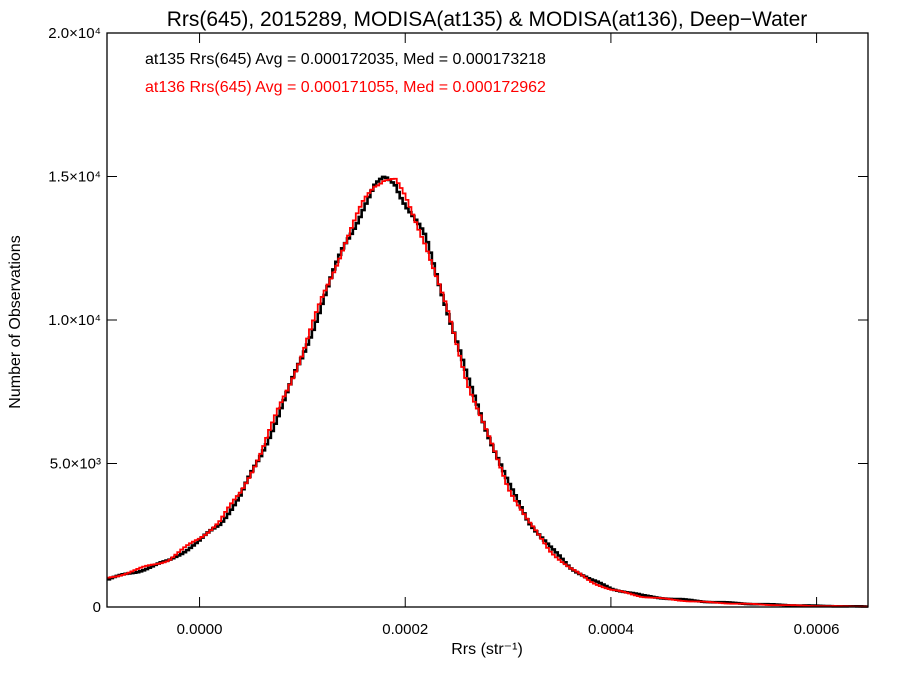 The width and height of the screenshot is (900, 675). What do you see at coordinates (97, 607) in the screenshot?
I see `y-tick-label: 0` at bounding box center [97, 607].